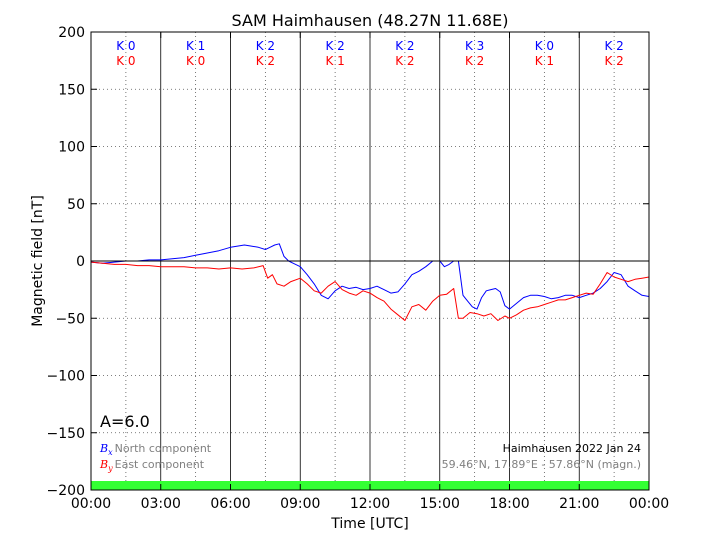  What do you see at coordinates (71, 90) in the screenshot?
I see `y-tick-label: 150` at bounding box center [71, 90].